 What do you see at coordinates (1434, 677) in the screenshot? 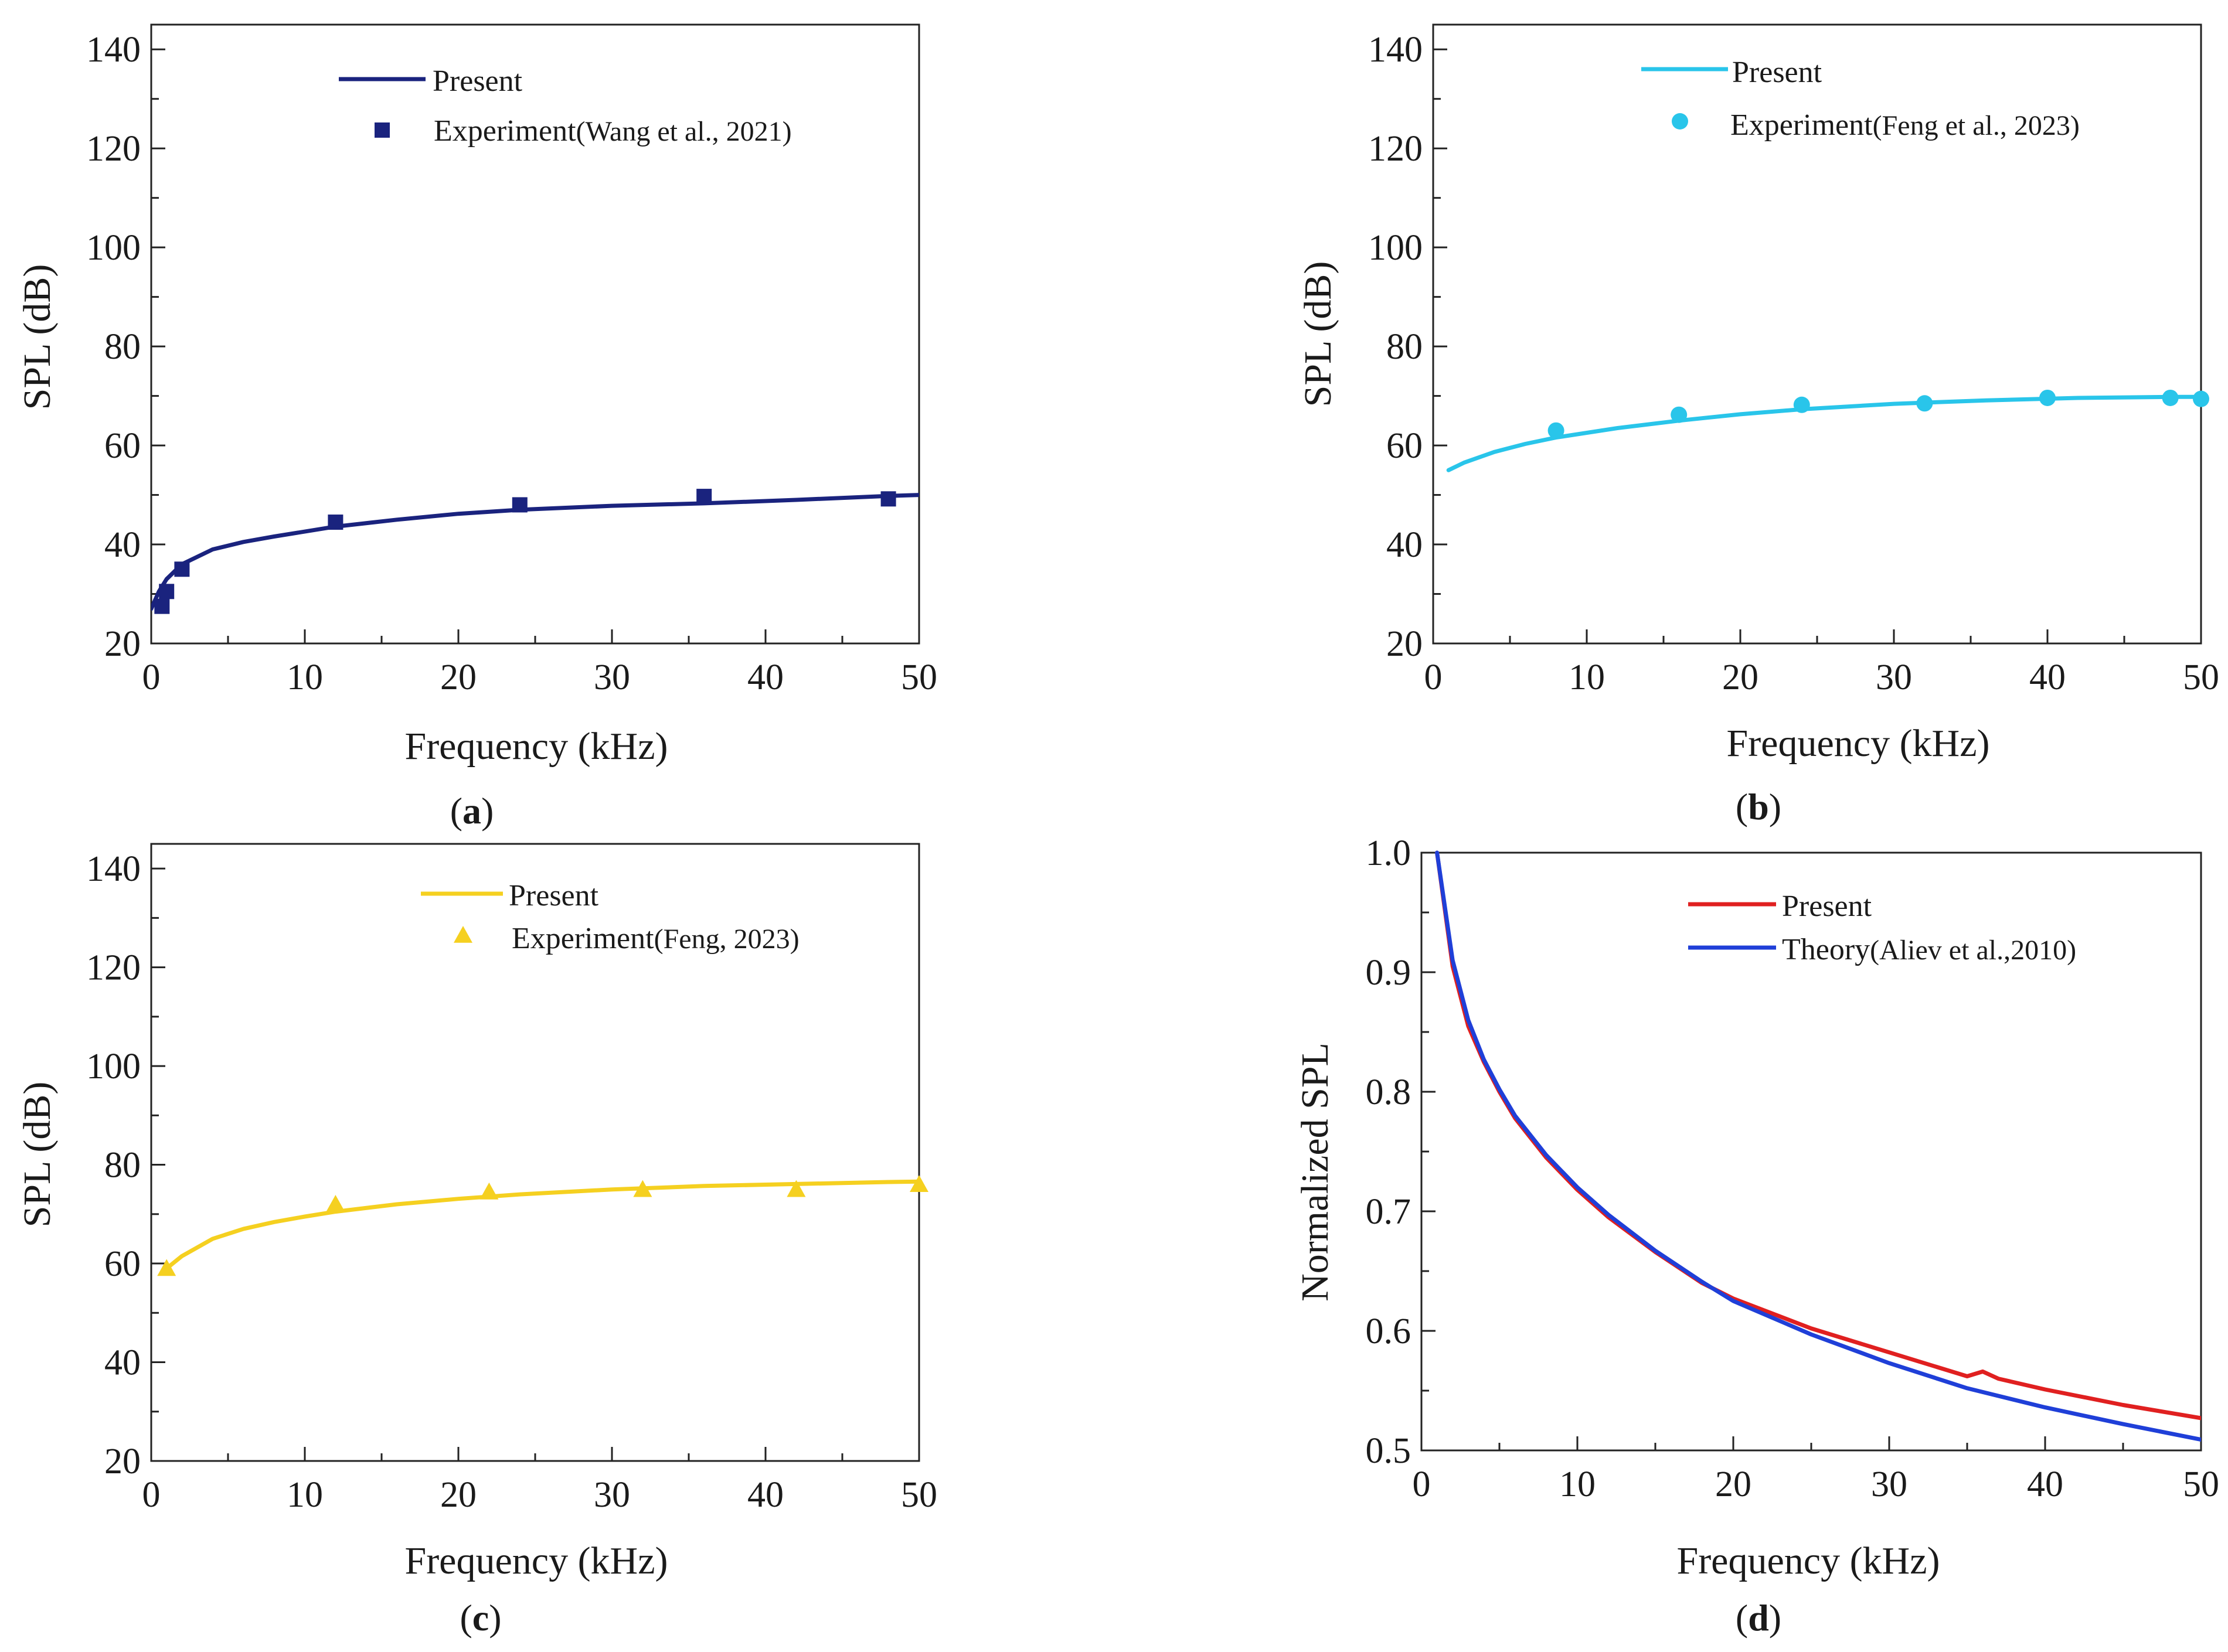
I see `panel-b-xtick-label: 0` at bounding box center [1434, 677].